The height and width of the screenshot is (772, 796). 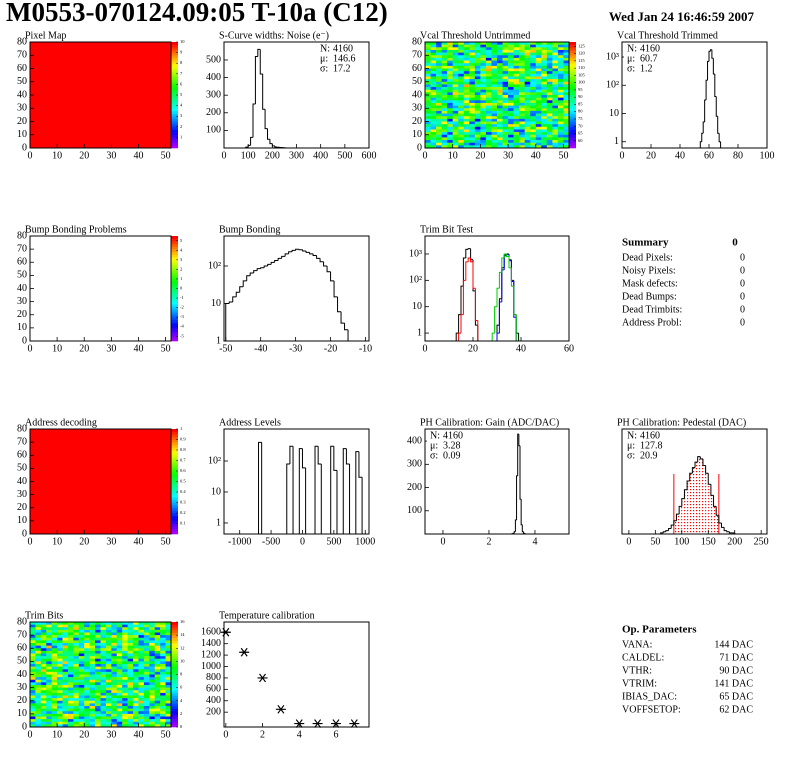 I want to click on z-tick-label: -4, so click(x=182, y=326).